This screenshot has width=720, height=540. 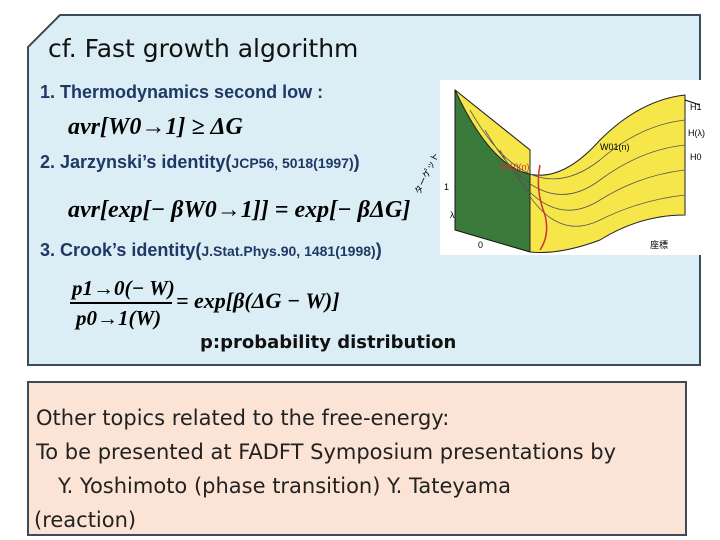 What do you see at coordinates (182, 92) in the screenshot?
I see `item-label: 1. Thermodynamics second low :` at bounding box center [182, 92].